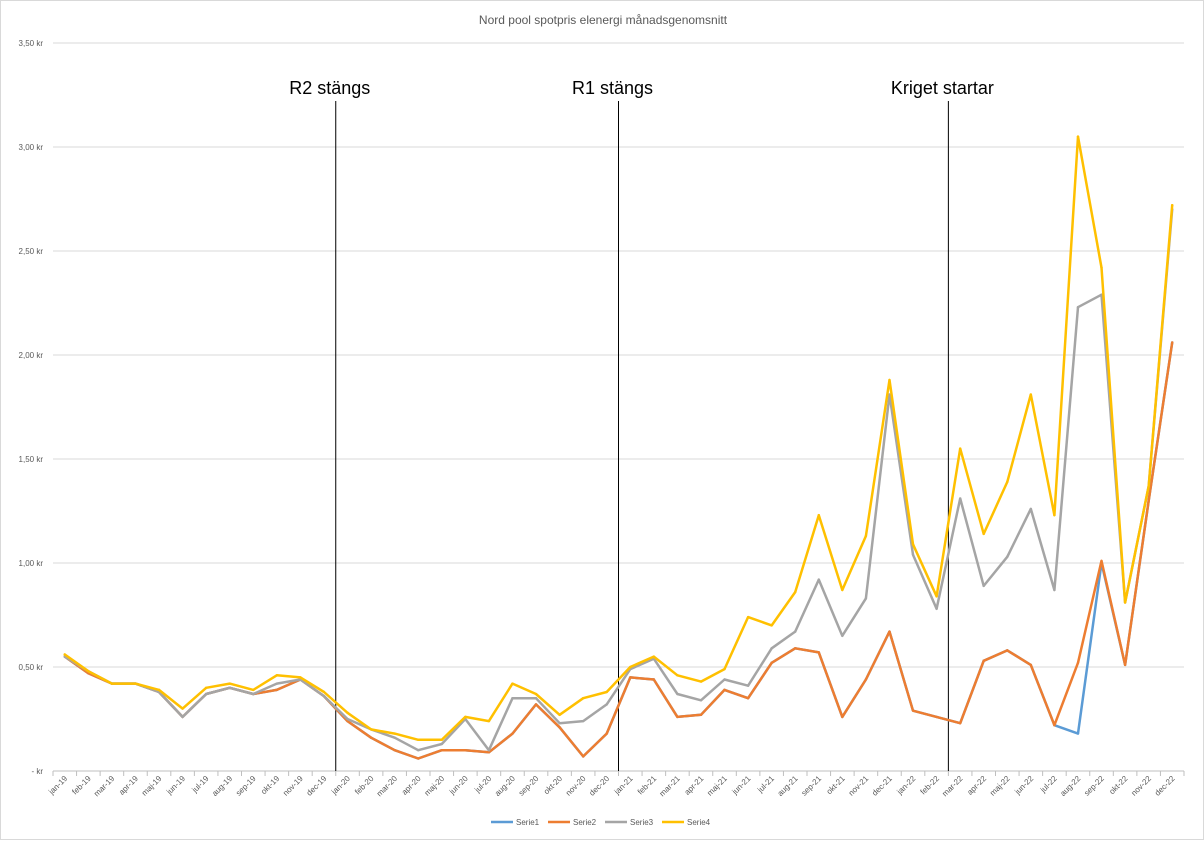 This screenshot has width=1204, height=841. Describe the element at coordinates (104, 786) in the screenshot. I see `x-tick-label: mar-19` at that location.